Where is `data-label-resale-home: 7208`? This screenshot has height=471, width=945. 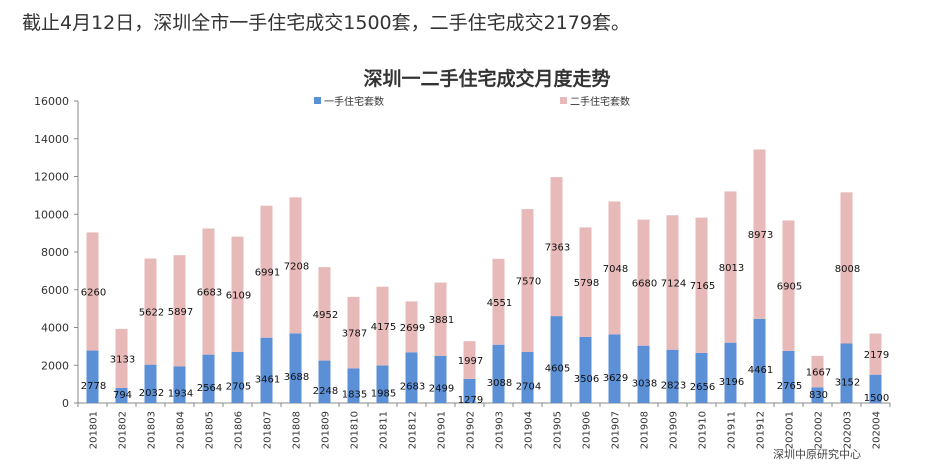
data-label-resale-home: 7208 is located at coordinates (296, 266).